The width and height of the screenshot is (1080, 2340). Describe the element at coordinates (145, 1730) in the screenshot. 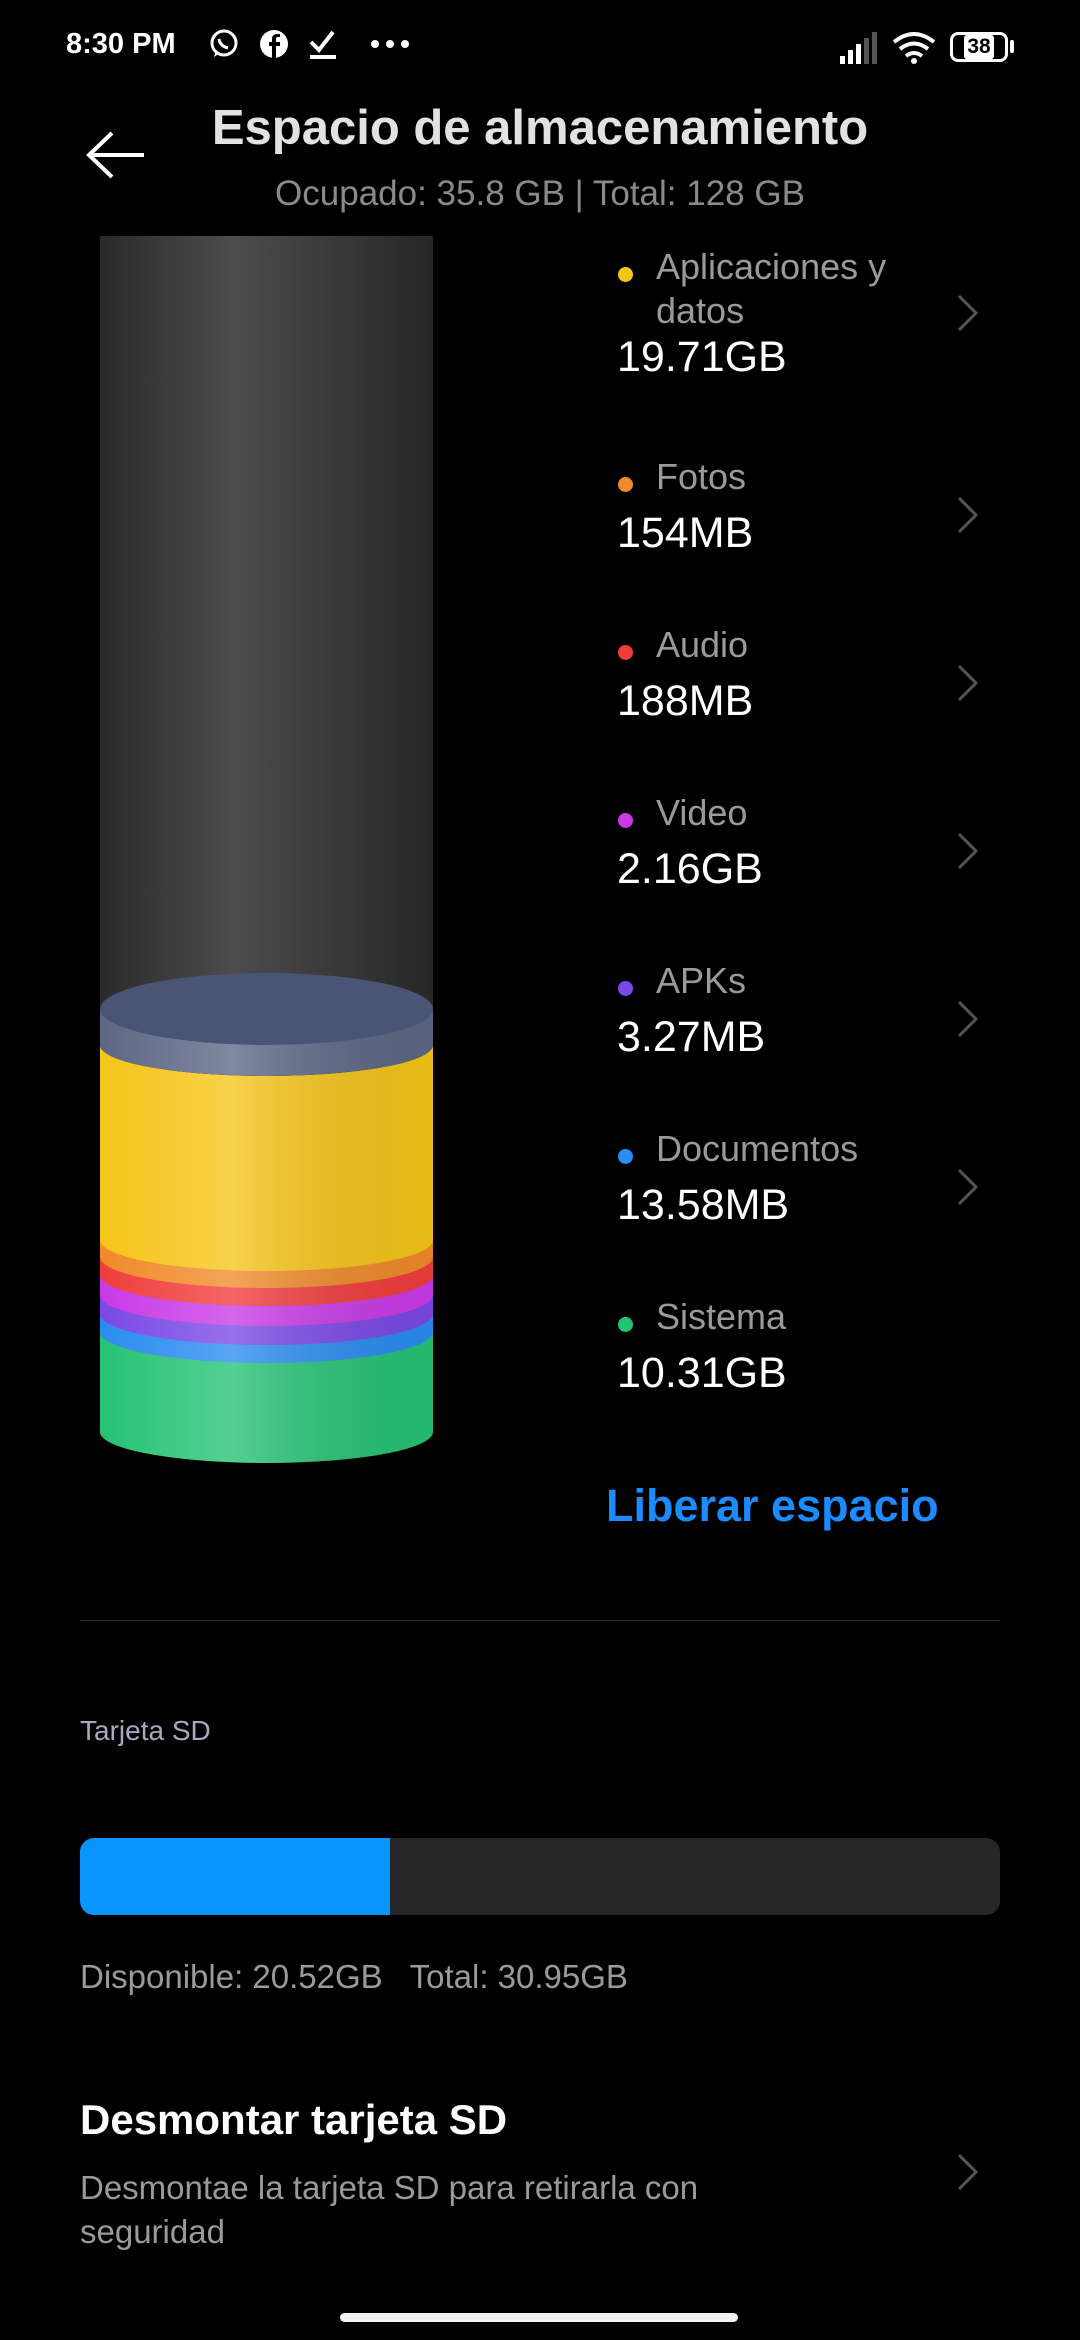

I see `sd-card-section-label: Tarjeta SD` at that location.